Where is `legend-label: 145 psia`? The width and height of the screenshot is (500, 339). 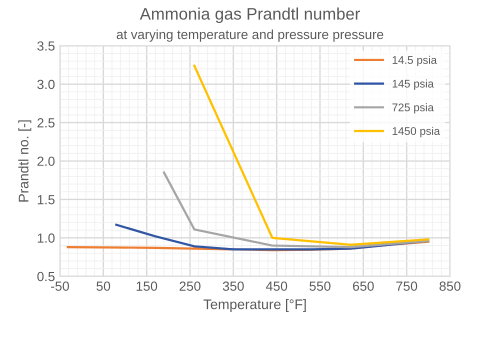 legend-label: 145 psia is located at coordinates (413, 84).